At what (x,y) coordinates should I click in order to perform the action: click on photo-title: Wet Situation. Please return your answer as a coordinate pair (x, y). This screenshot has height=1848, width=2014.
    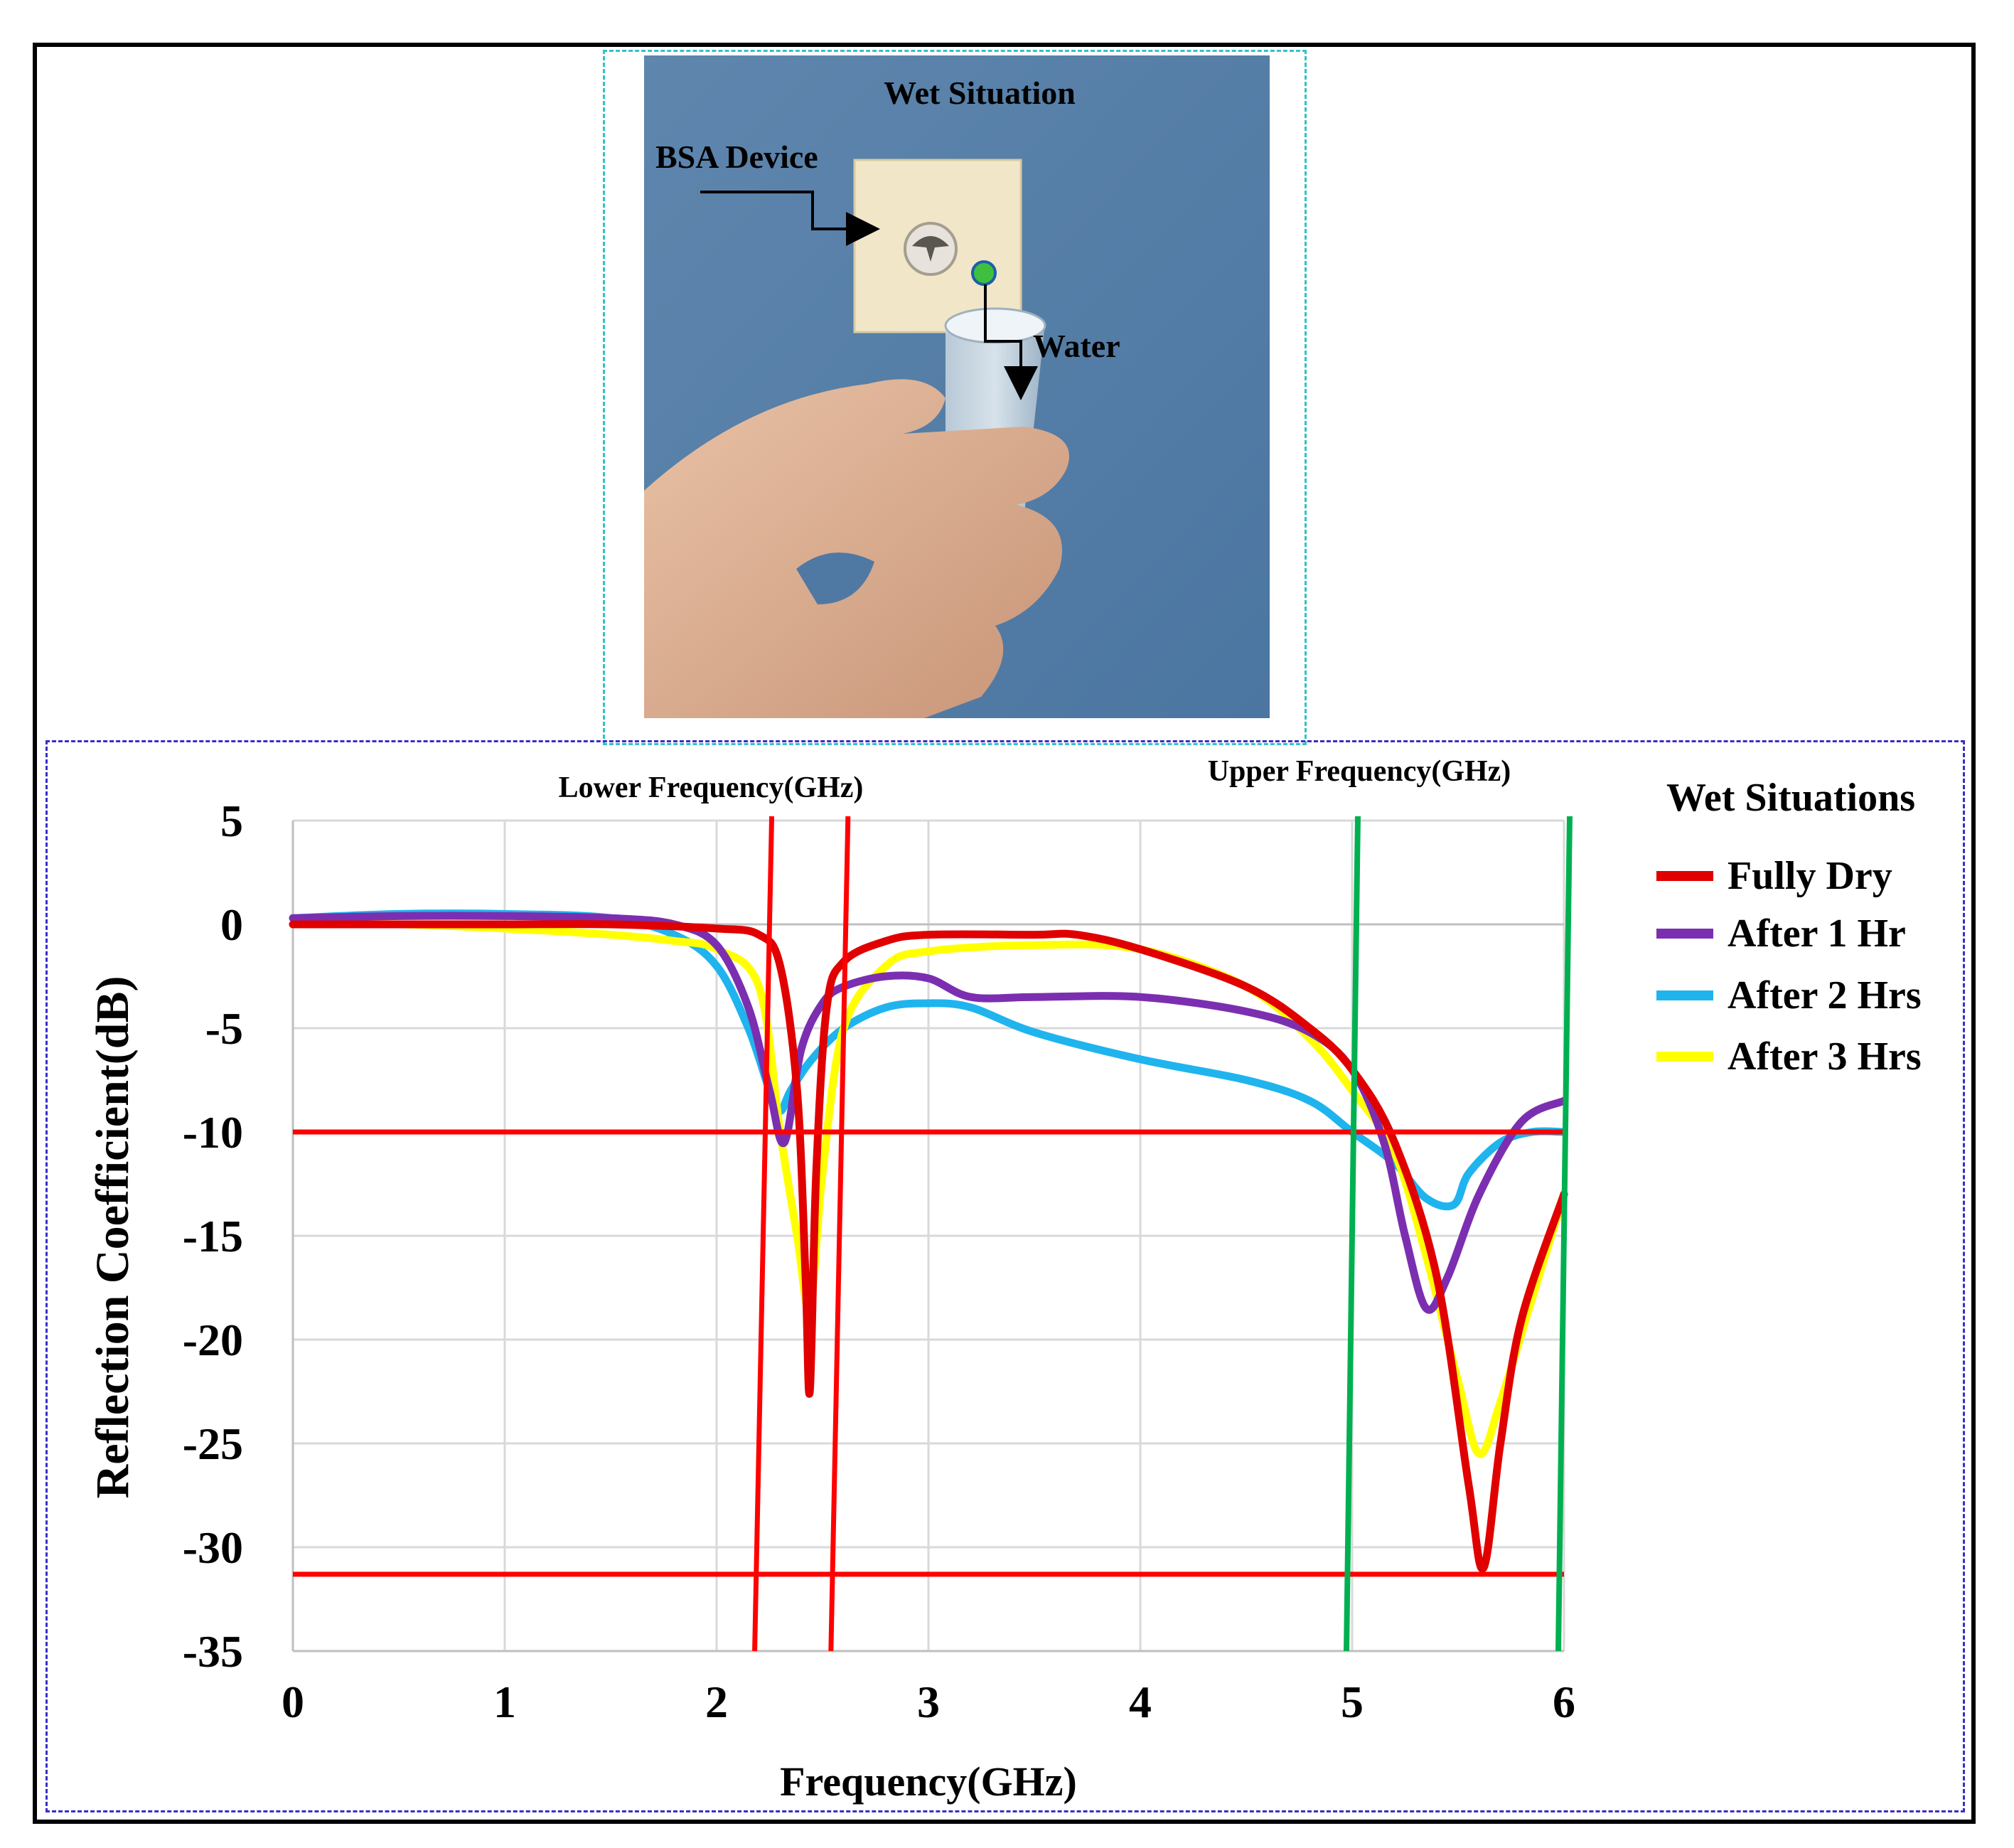
    Looking at the image, I should click on (980, 93).